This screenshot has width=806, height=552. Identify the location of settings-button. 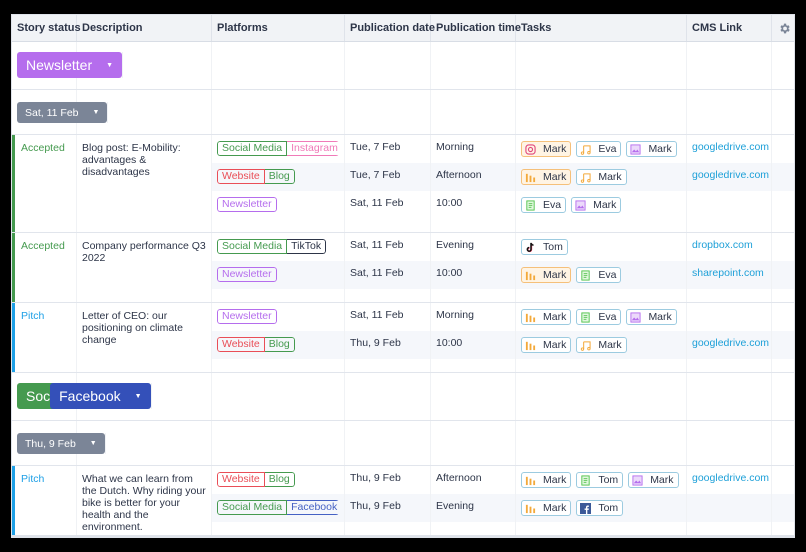
(783, 28).